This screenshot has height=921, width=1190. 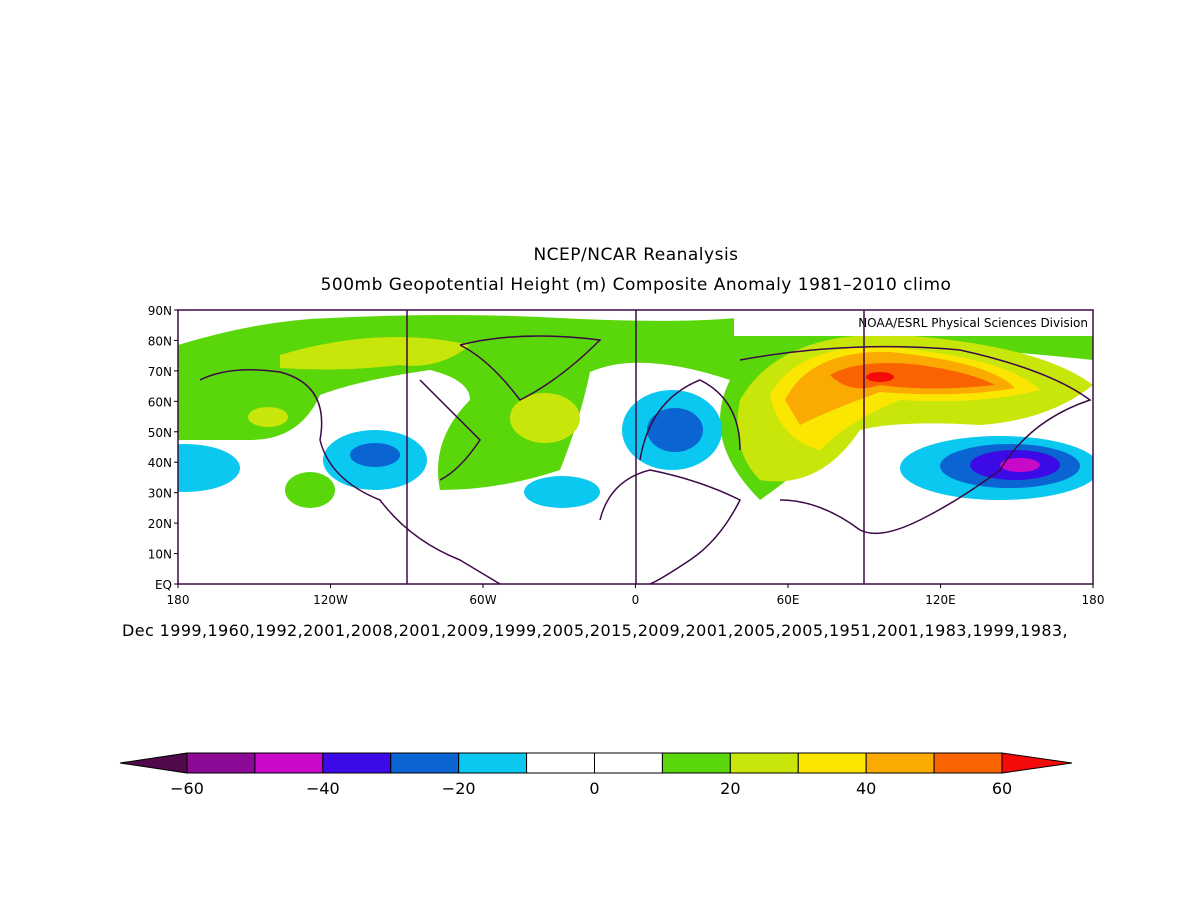 What do you see at coordinates (160, 341) in the screenshot?
I see `lat-label: 80N` at bounding box center [160, 341].